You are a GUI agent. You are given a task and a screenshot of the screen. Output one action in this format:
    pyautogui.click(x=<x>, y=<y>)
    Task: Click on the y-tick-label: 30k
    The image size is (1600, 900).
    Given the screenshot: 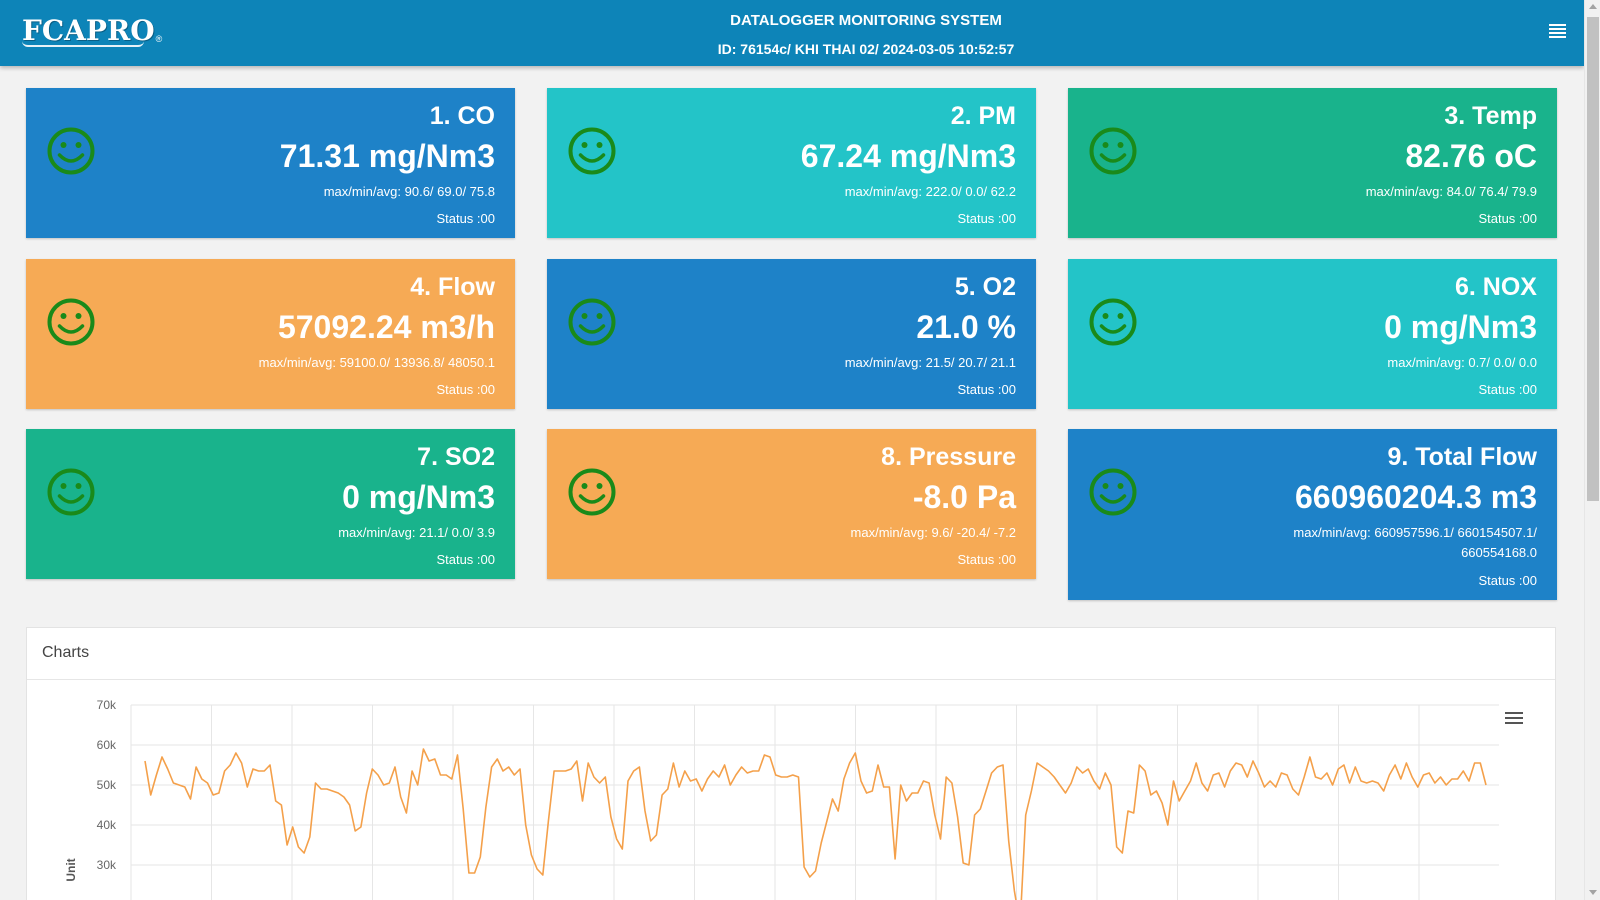 What is the action you would take?
    pyautogui.click(x=107, y=865)
    